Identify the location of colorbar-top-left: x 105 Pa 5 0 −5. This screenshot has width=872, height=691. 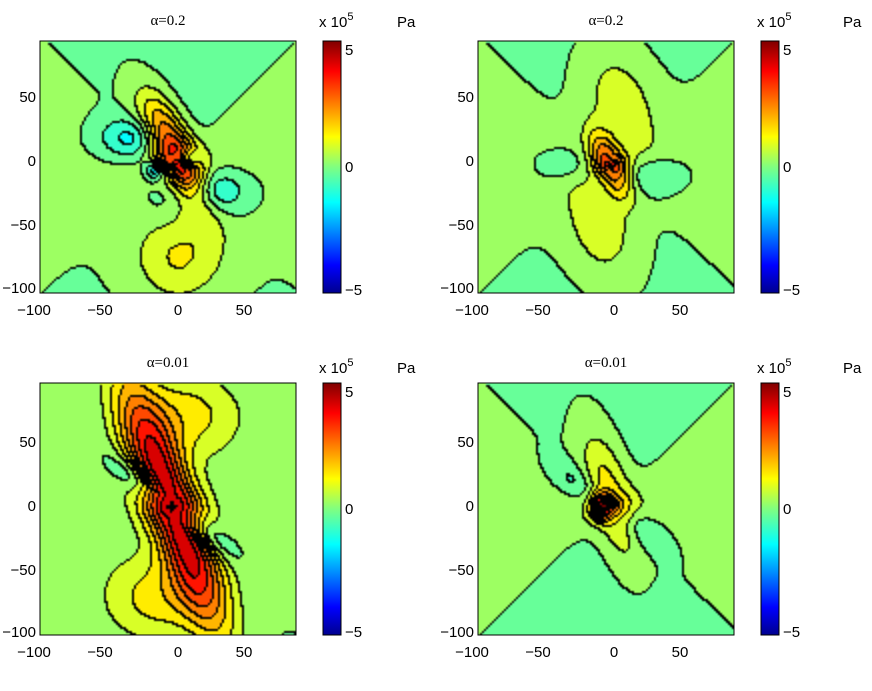
(367, 155).